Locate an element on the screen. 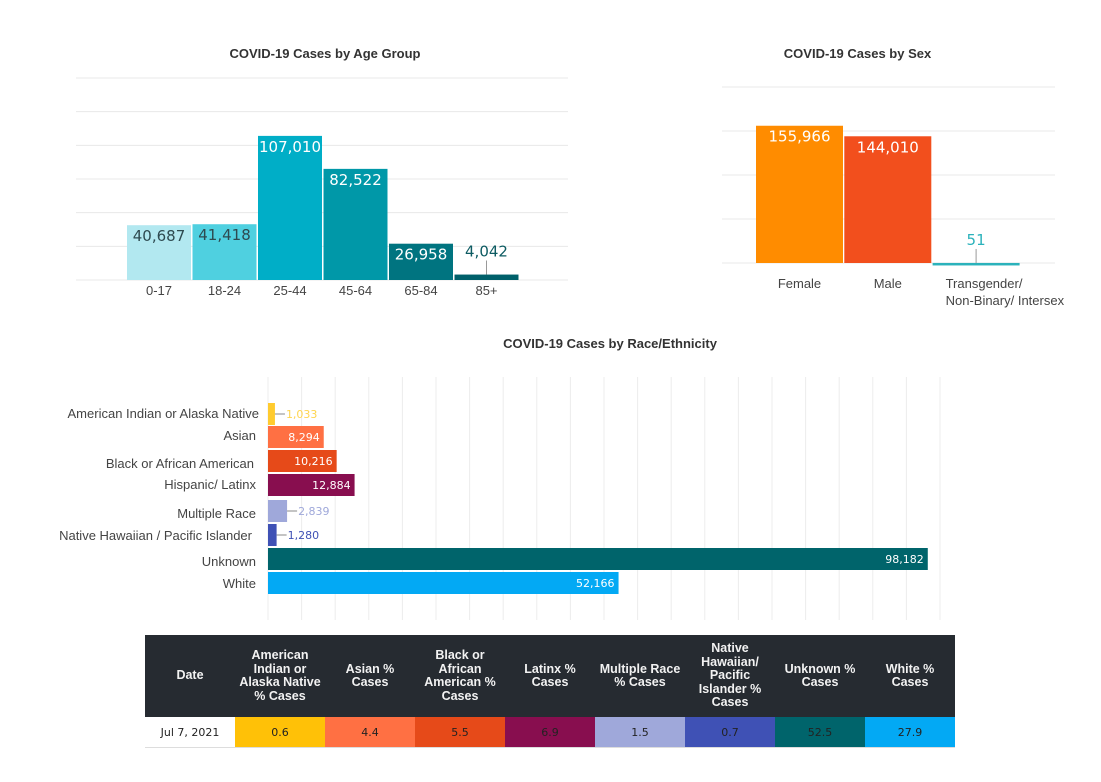 The width and height of the screenshot is (1101, 782). bar-female is located at coordinates (799, 194).